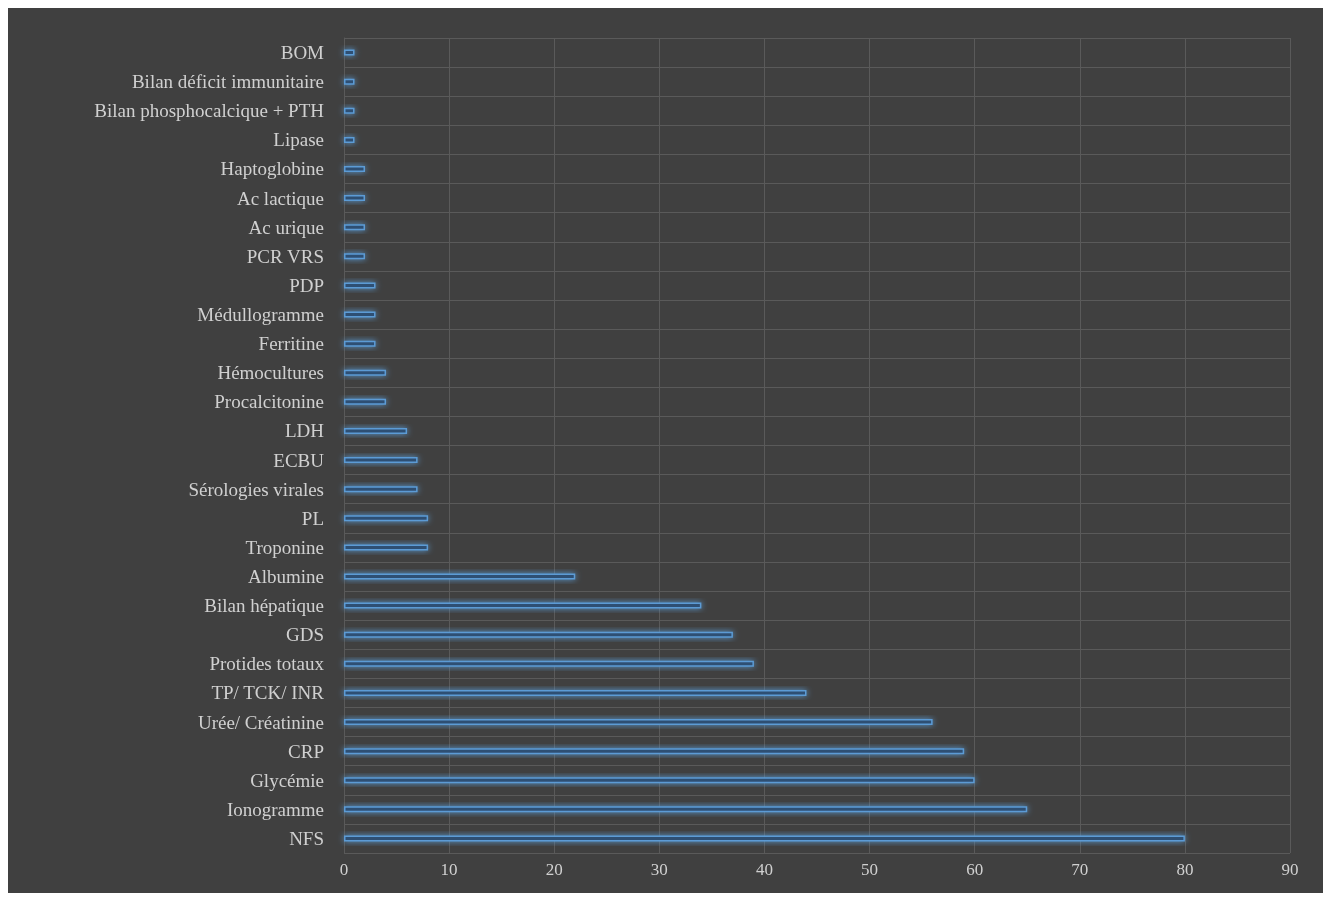 This screenshot has height=901, width=1331. Describe the element at coordinates (306, 838) in the screenshot. I see `y-tick-label: NFS` at that location.